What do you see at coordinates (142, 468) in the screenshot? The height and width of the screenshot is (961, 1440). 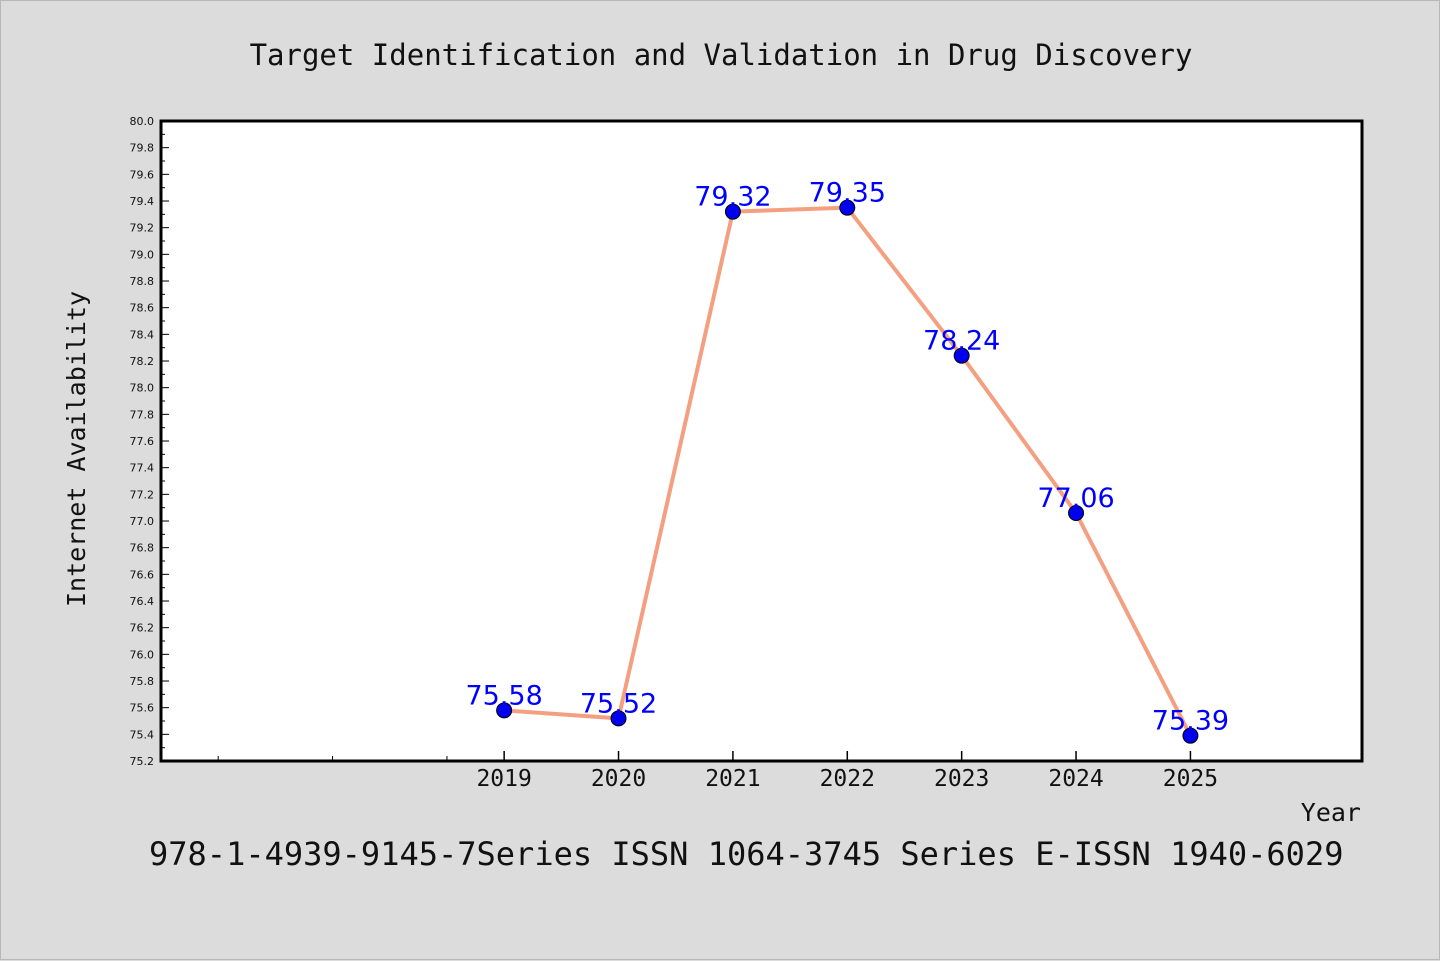 I see `y-tick-label: 77.4` at bounding box center [142, 468].